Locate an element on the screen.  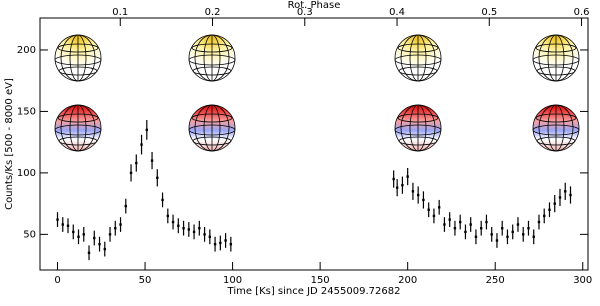
y-axis-label: Counts/Ks [500 - 8000 eV] is located at coordinates (9, 144).